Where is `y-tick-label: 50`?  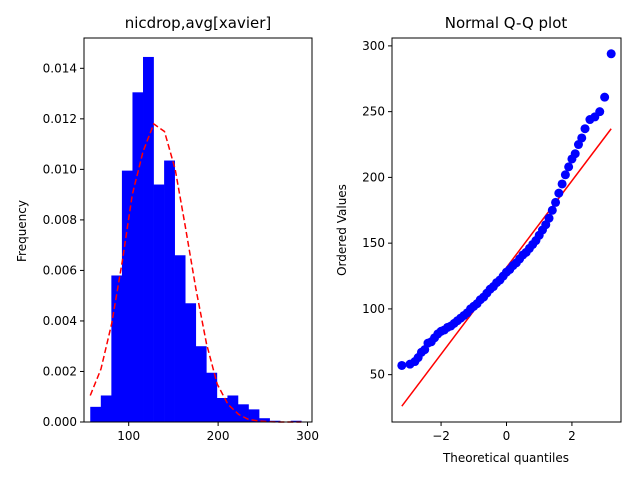
y-tick-label: 50 is located at coordinates (377, 375).